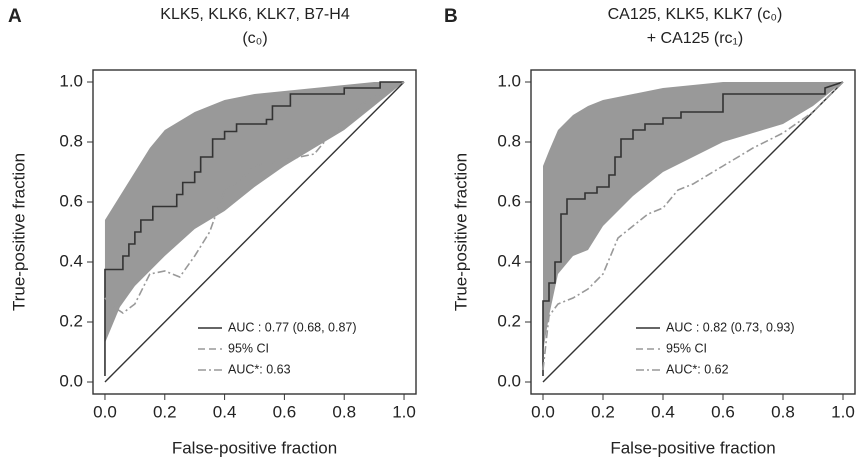 The height and width of the screenshot is (465, 857). Describe the element at coordinates (254, 38) in the screenshot. I see `chart-title: (c₀)` at that location.